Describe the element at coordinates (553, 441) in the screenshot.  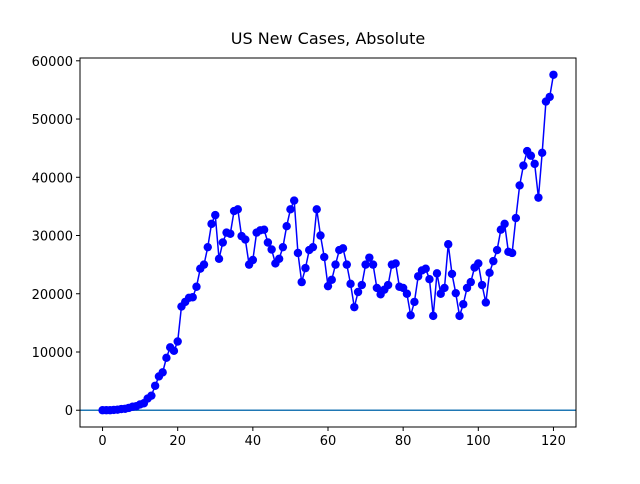
I see `x-tick-label: 120` at that location.